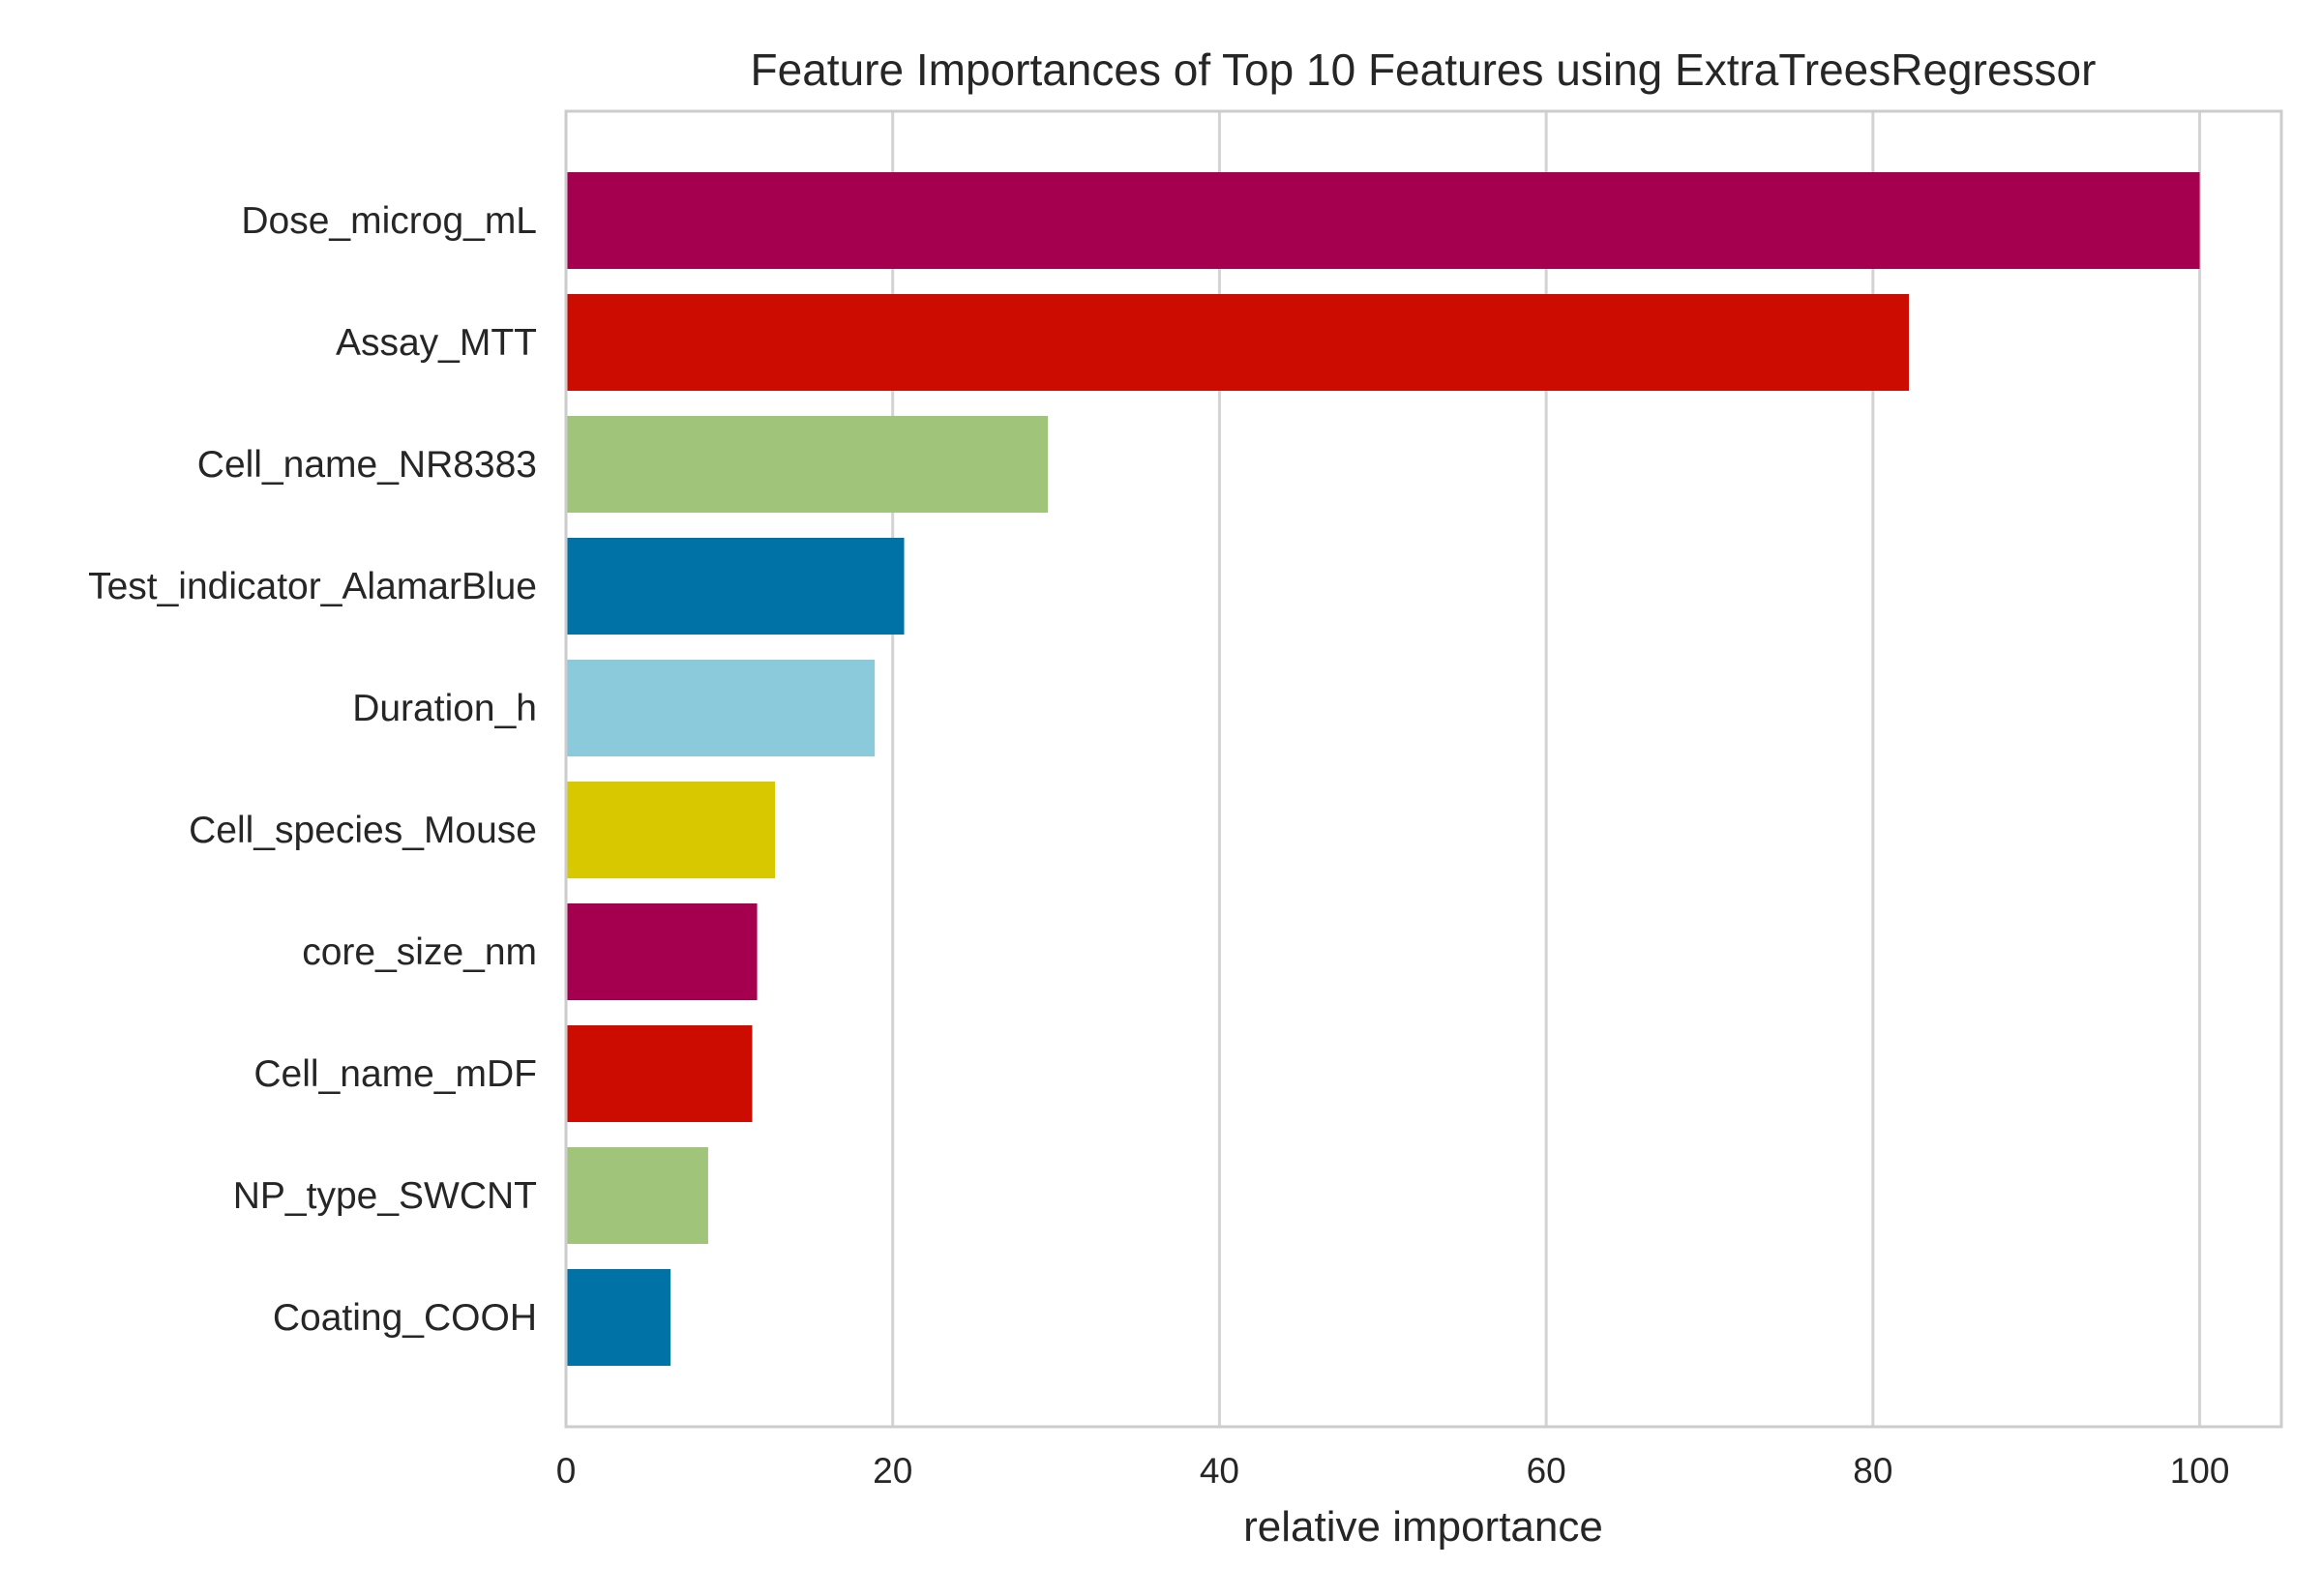 This screenshot has height=1596, width=2322. What do you see at coordinates (2200, 1471) in the screenshot?
I see `x-tick-label: 100` at bounding box center [2200, 1471].